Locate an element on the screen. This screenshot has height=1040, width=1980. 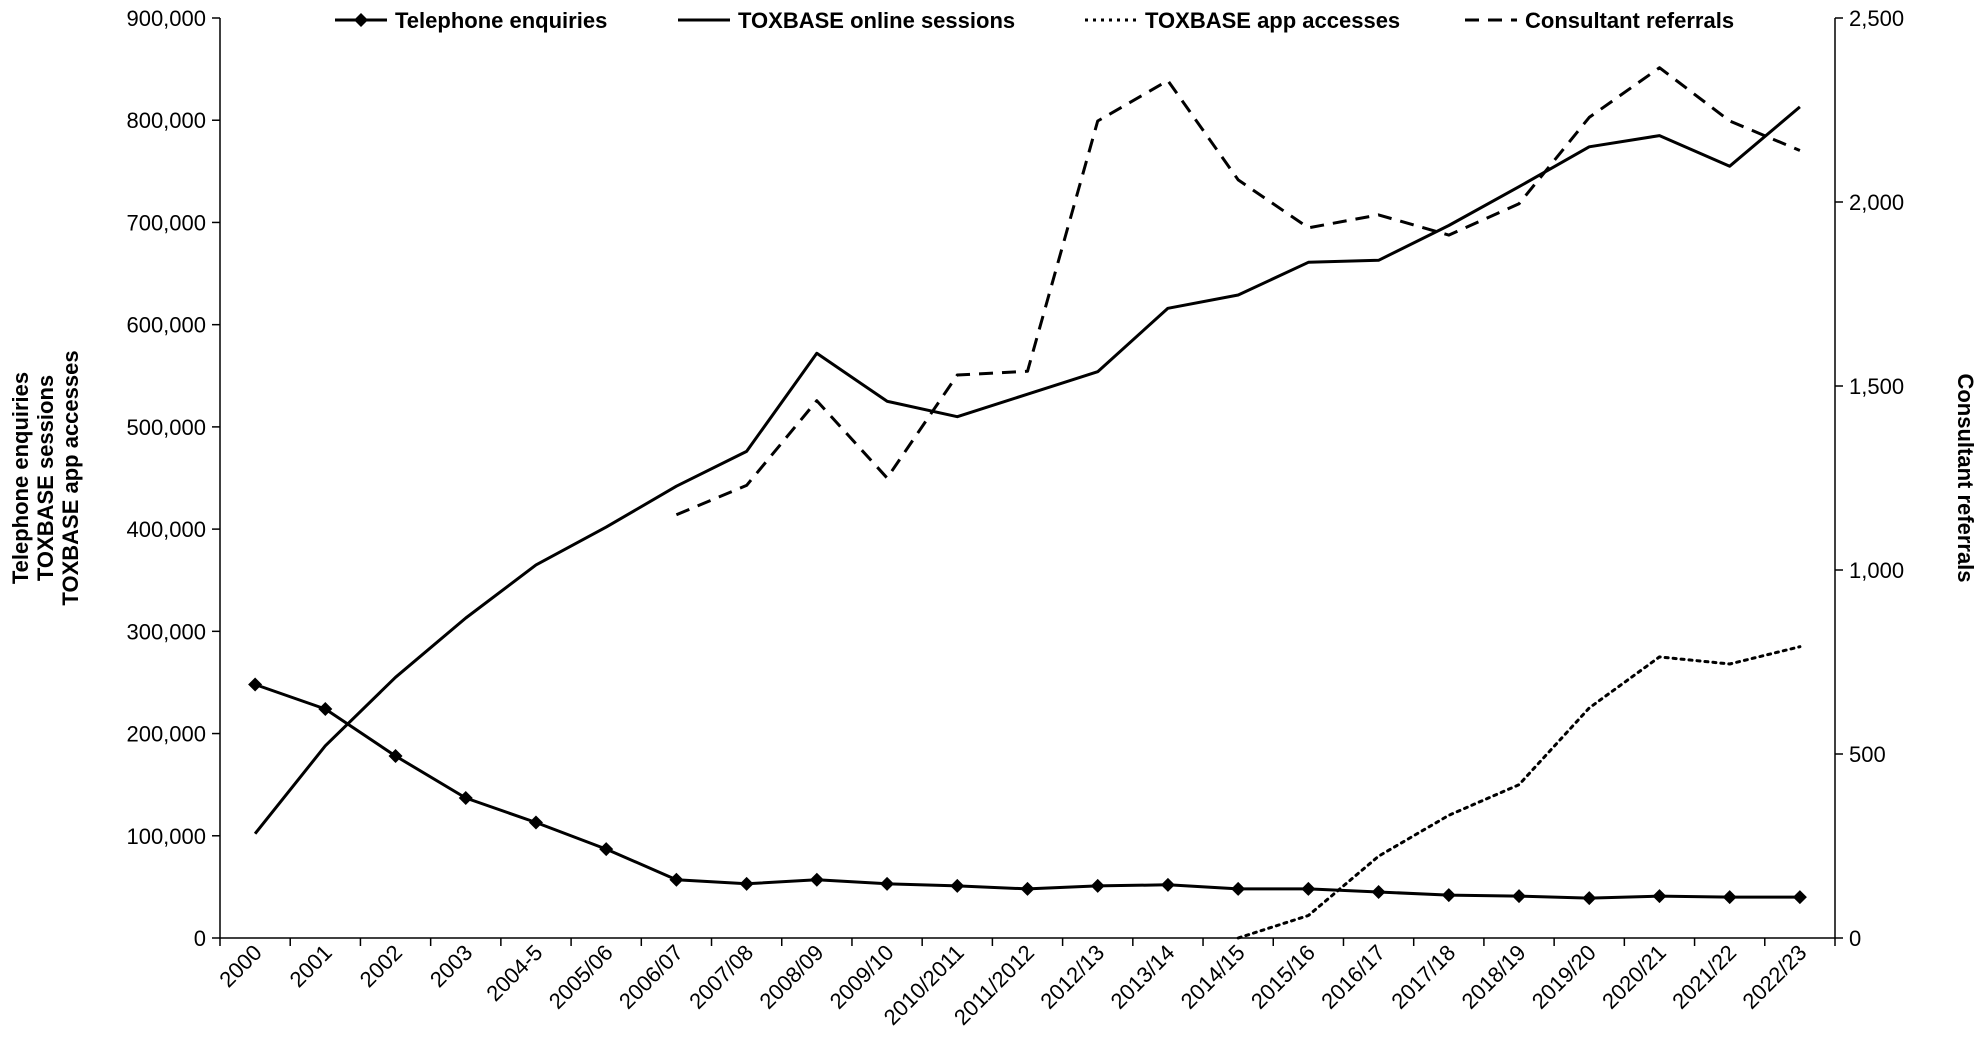
x-tick-label: 2004-5 is located at coordinates (514, 973).